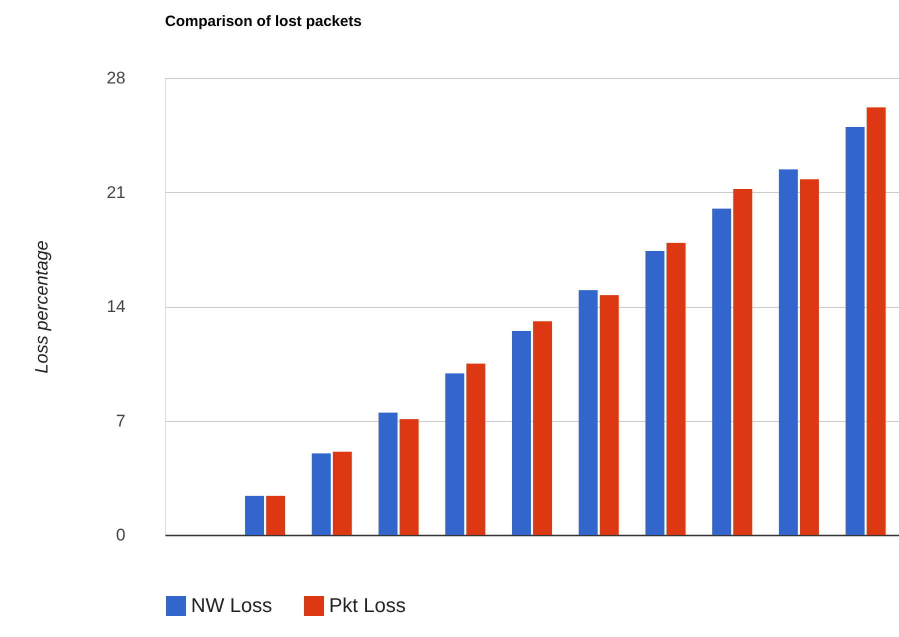 This screenshot has height=637, width=899. I want to click on y-tick-label: 28, so click(116, 78).